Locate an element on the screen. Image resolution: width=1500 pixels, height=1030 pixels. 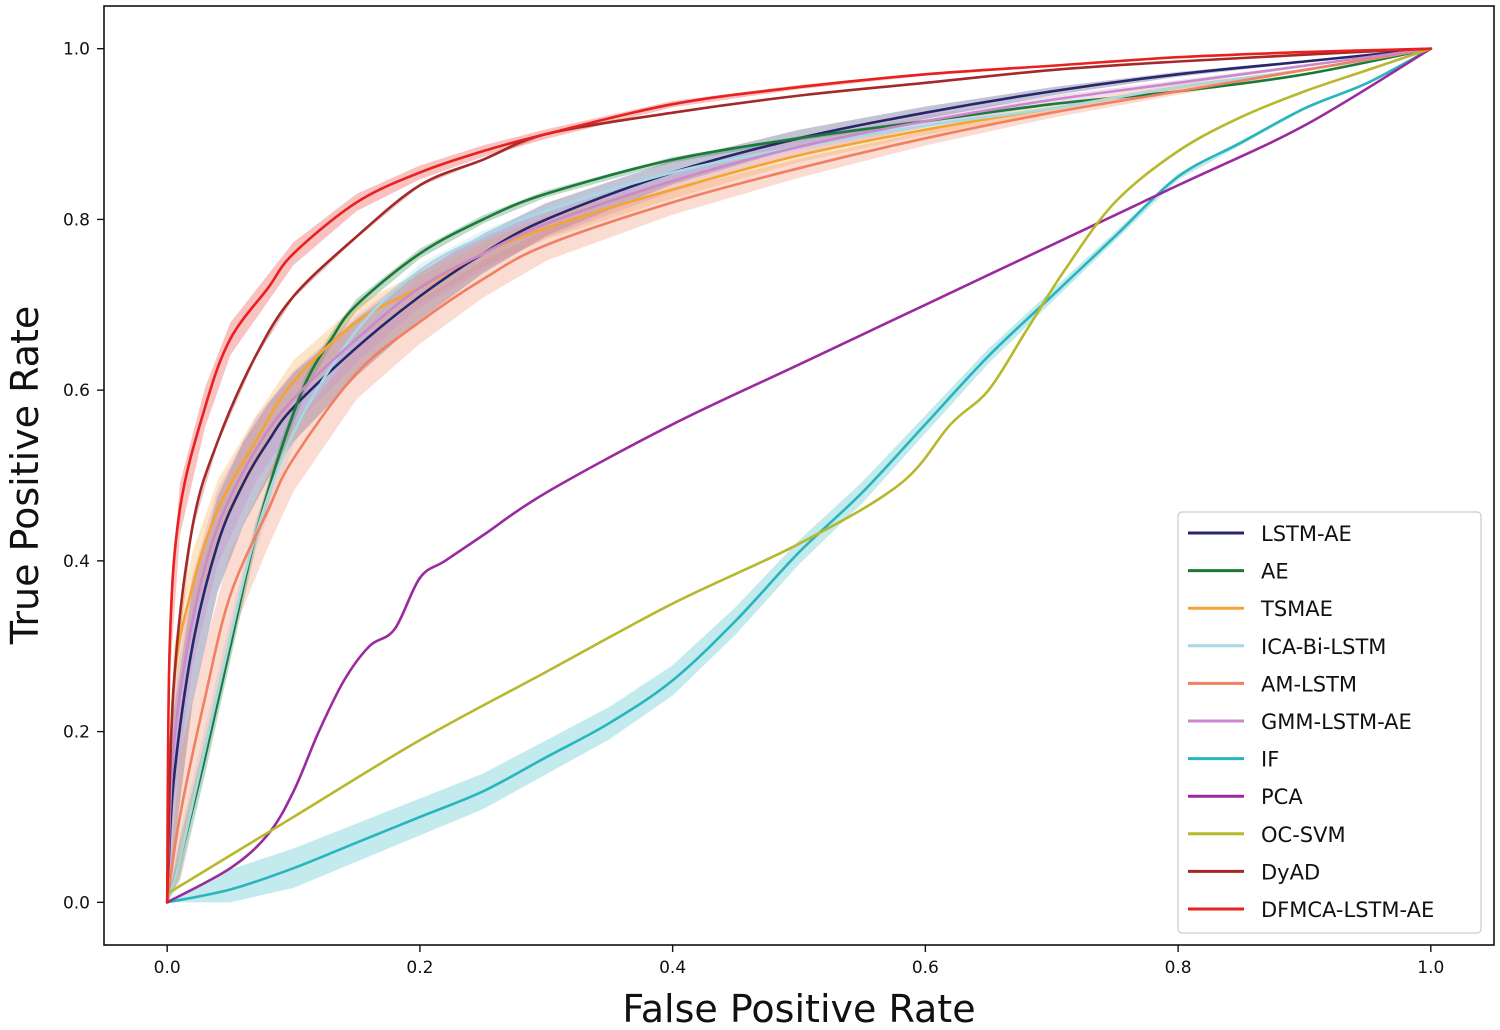
y-tick-label: 1.0 is located at coordinates (76, 50).